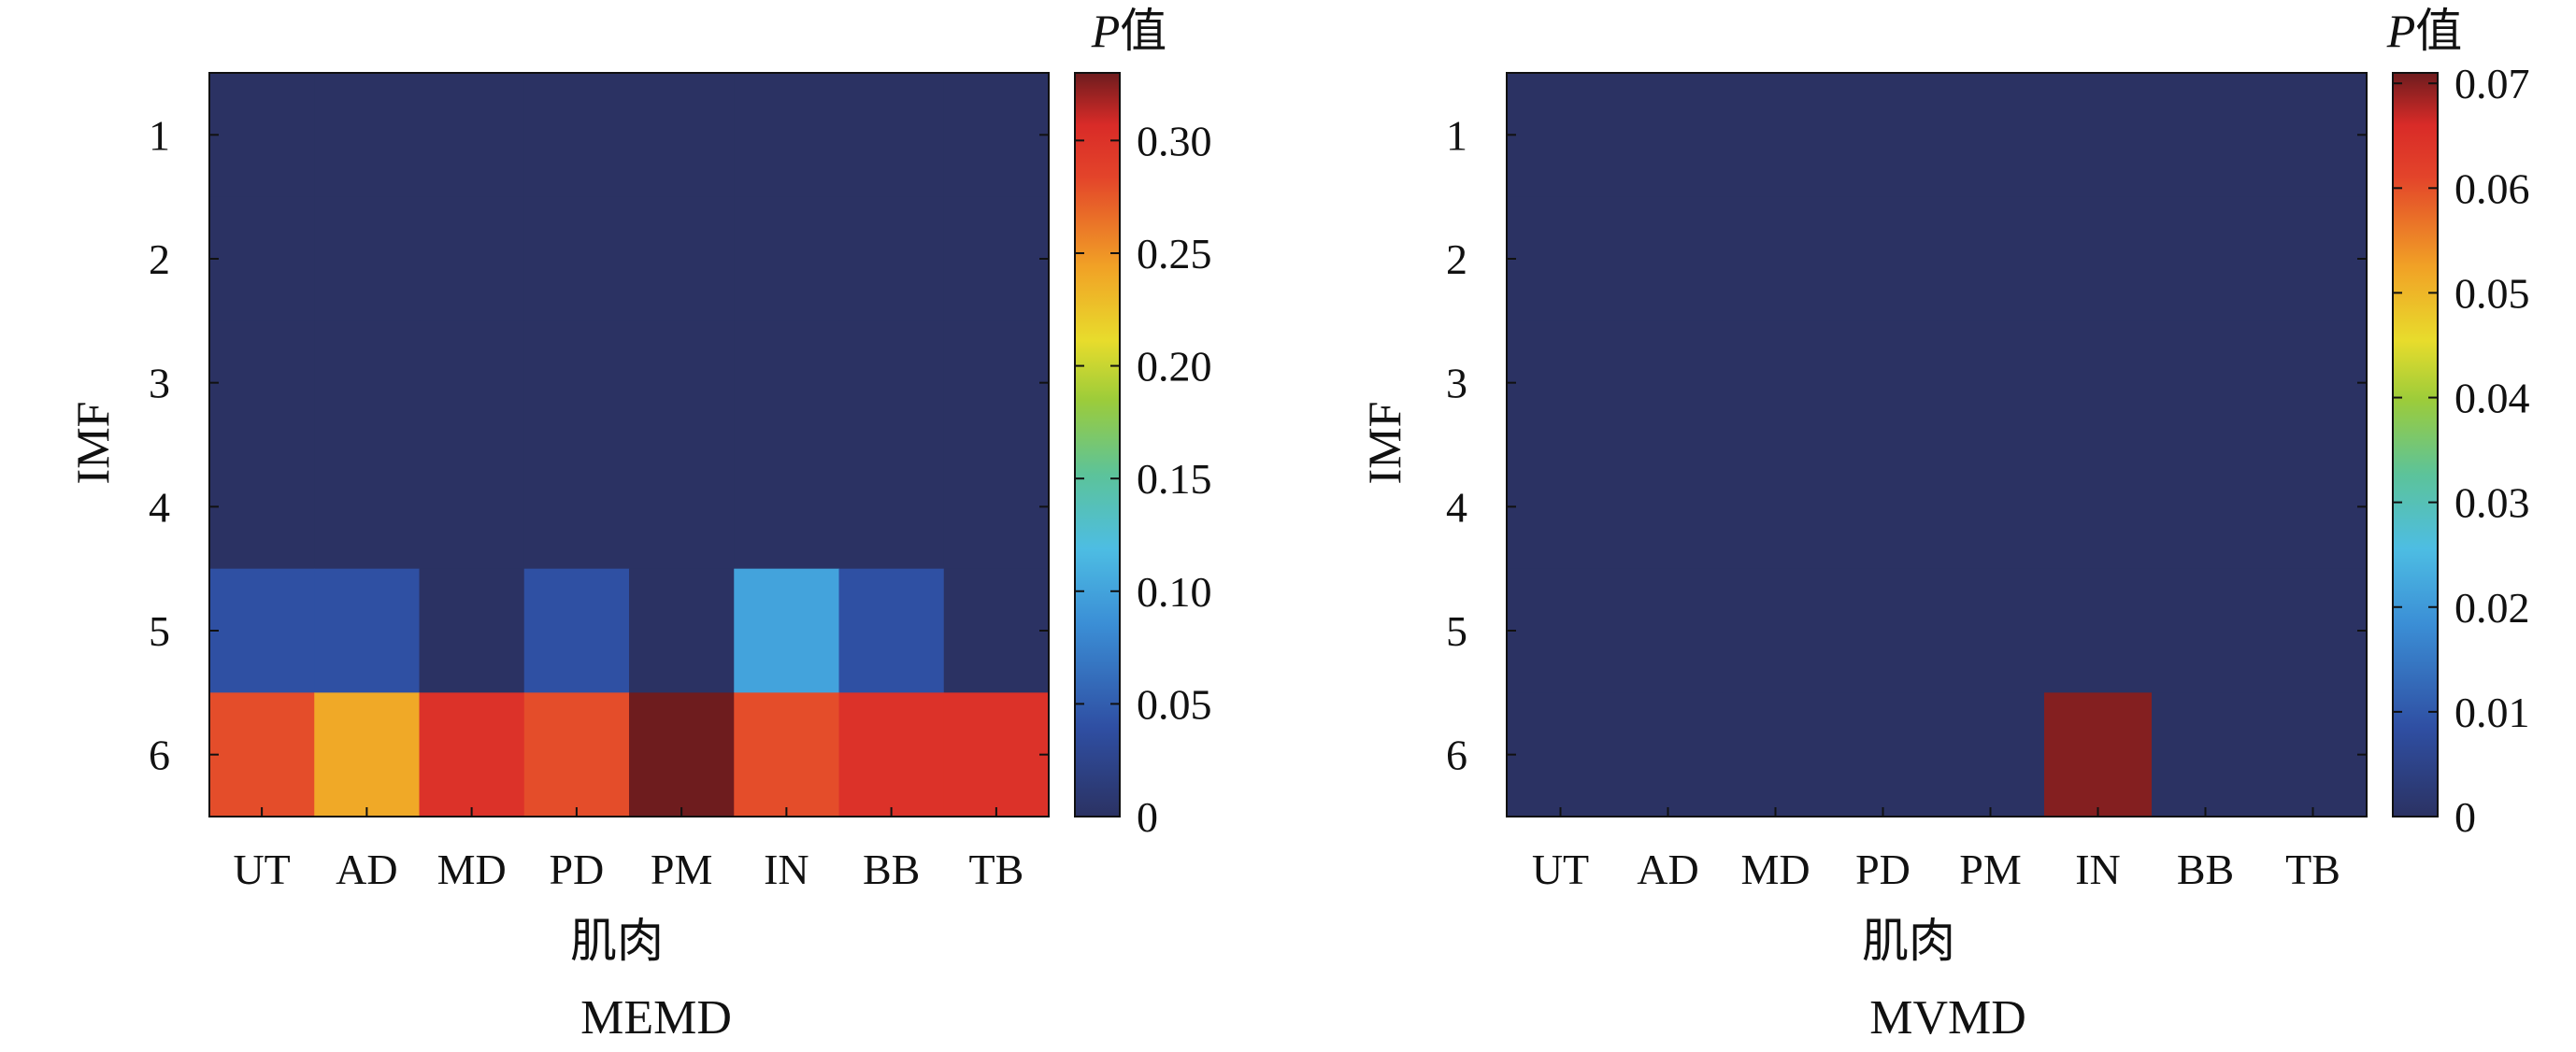 This screenshot has width=2576, height=1052. Describe the element at coordinates (2098, 258) in the screenshot. I see `mvmd-cell-2-IN` at that location.